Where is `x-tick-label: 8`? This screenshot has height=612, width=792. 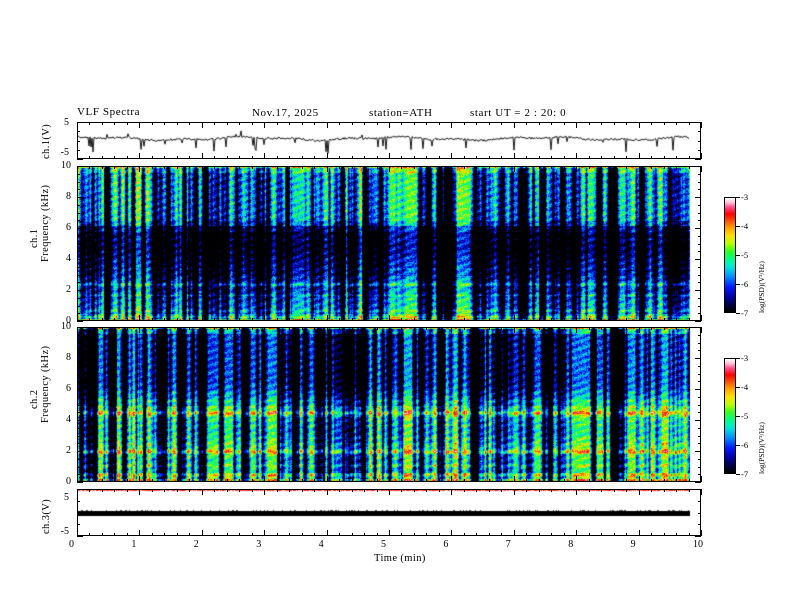
x-tick-label: 8 is located at coordinates (571, 544).